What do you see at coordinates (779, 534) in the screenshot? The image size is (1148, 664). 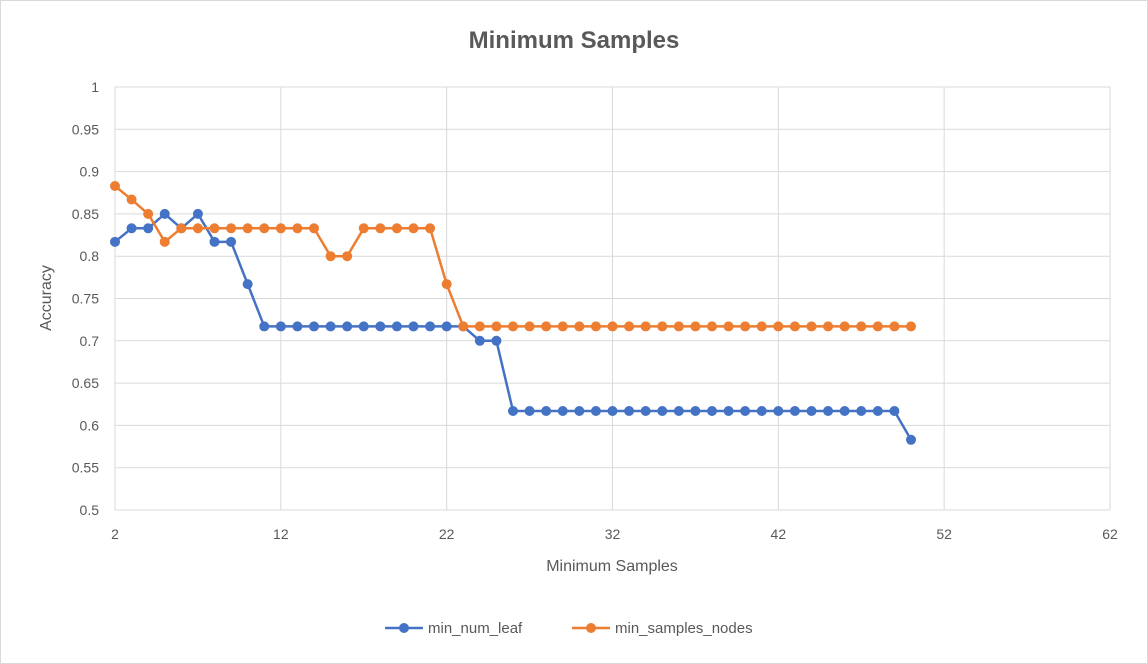 I see `x-tick-label: 42` at bounding box center [779, 534].